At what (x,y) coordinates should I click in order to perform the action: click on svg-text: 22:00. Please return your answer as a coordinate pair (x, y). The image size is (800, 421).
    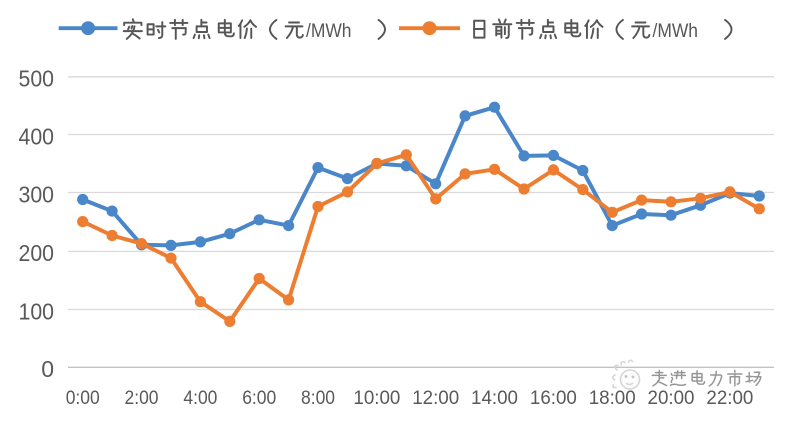
    Looking at the image, I should click on (729, 398).